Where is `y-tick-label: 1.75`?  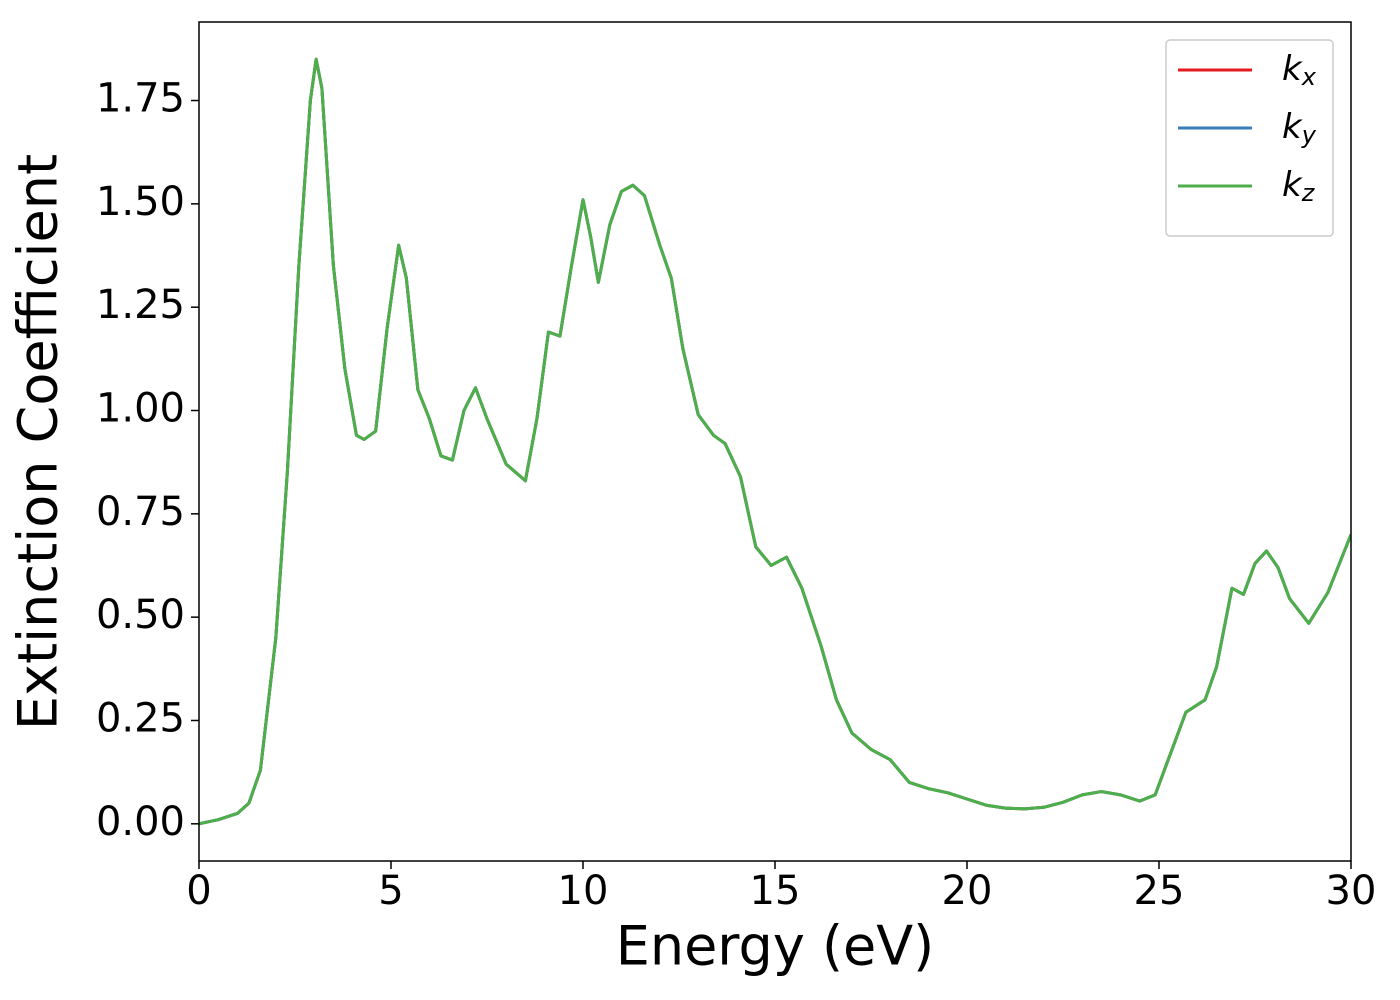 y-tick-label: 1.75 is located at coordinates (140, 99).